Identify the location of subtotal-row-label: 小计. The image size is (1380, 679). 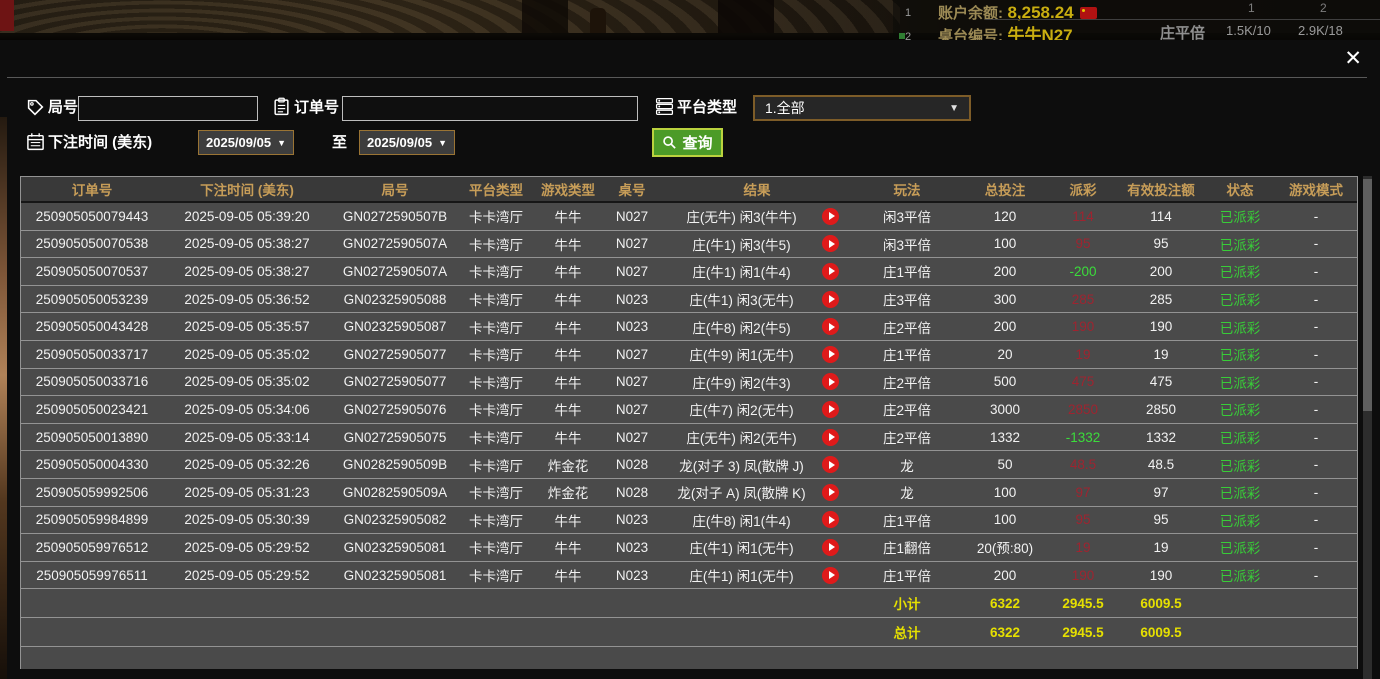
(907, 605).